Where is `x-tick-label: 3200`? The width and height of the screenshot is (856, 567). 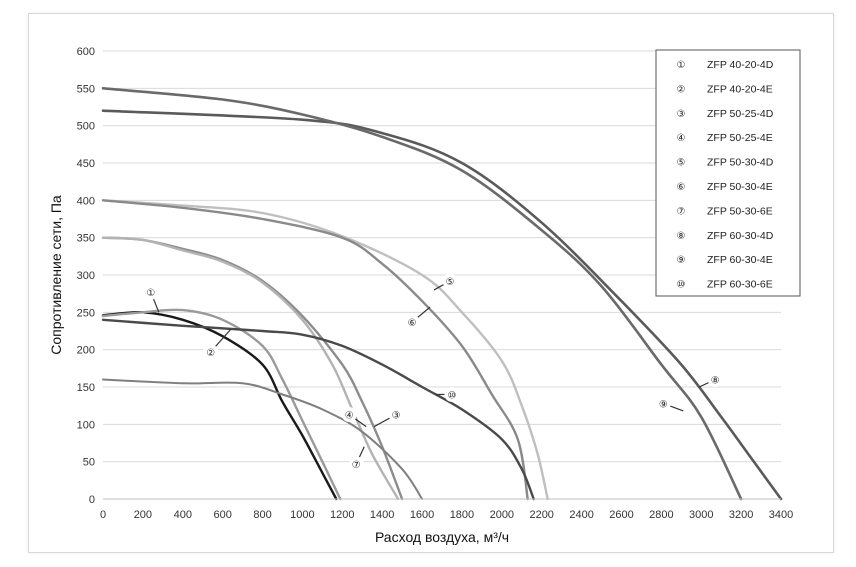 x-tick-label: 3200 is located at coordinates (741, 515).